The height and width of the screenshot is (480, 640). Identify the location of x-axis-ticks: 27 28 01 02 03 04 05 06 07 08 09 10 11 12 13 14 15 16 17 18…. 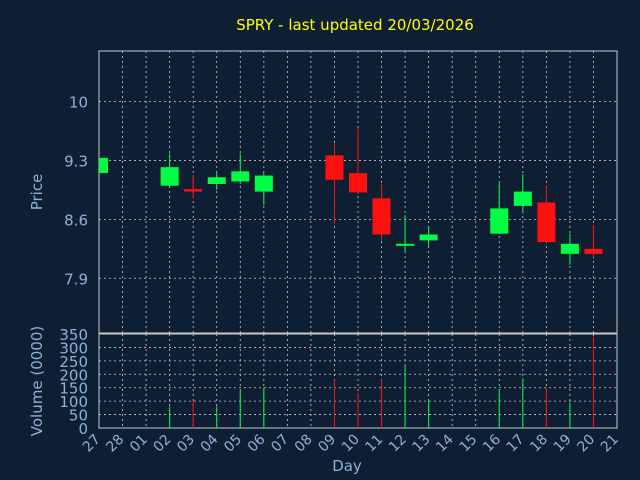
(351, 443).